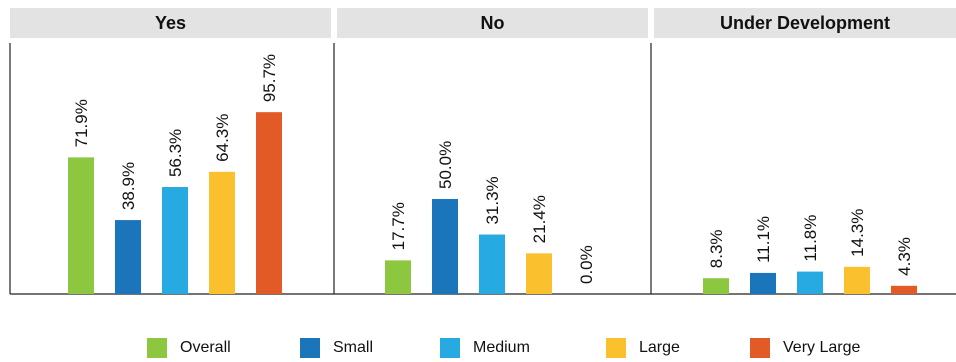 The height and width of the screenshot is (362, 956). What do you see at coordinates (398, 277) in the screenshot?
I see `bar-no-overall` at bounding box center [398, 277].